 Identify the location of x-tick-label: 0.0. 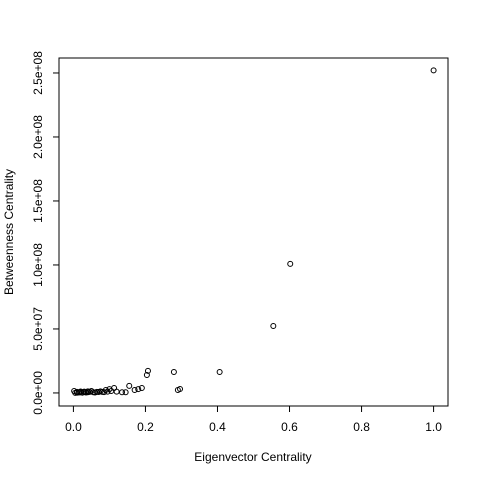
(73, 427).